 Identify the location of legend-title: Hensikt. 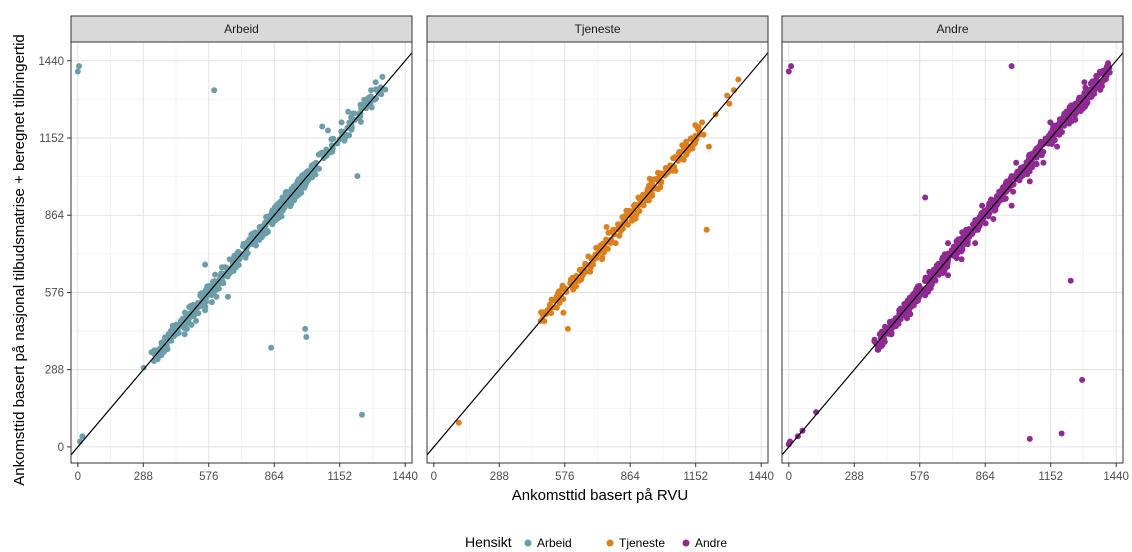
(488, 542).